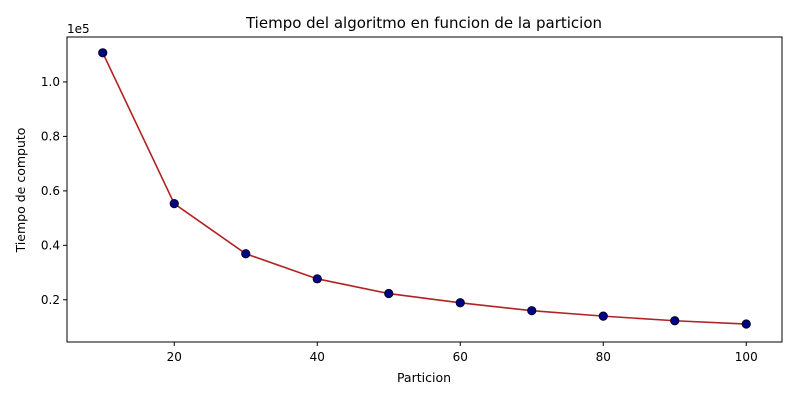 The height and width of the screenshot is (400, 800). Describe the element at coordinates (50, 245) in the screenshot. I see `y-tick-label: 0.4` at that location.